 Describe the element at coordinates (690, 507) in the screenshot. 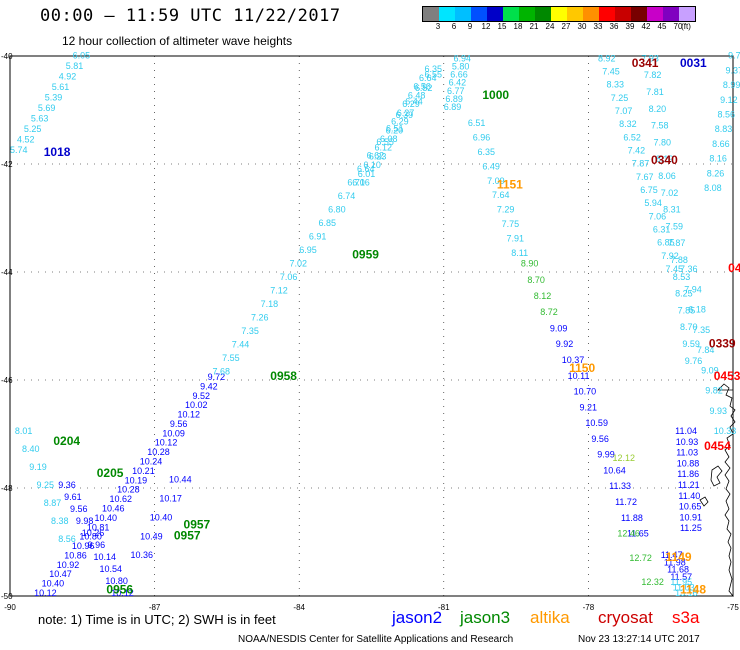

I see `swh-value-label: 10.65` at that location.